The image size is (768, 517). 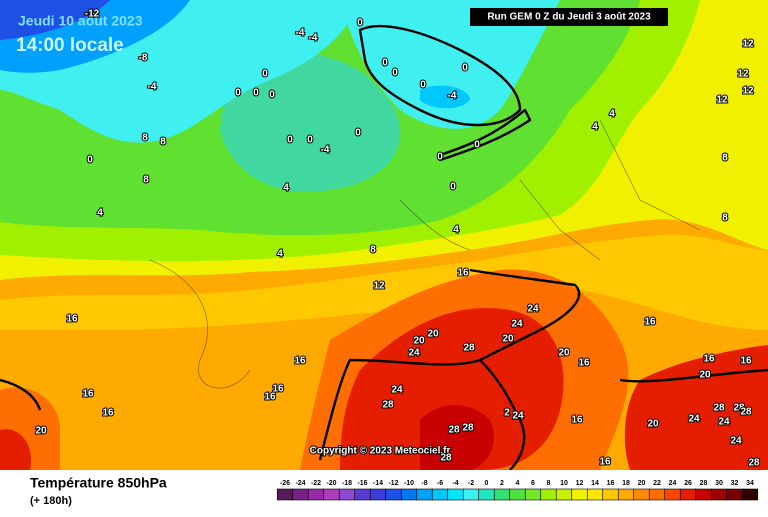 What do you see at coordinates (569, 17) in the screenshot?
I see `run-label: Run GEM 0 Z du Jeudi 3 août 2023` at bounding box center [569, 17].